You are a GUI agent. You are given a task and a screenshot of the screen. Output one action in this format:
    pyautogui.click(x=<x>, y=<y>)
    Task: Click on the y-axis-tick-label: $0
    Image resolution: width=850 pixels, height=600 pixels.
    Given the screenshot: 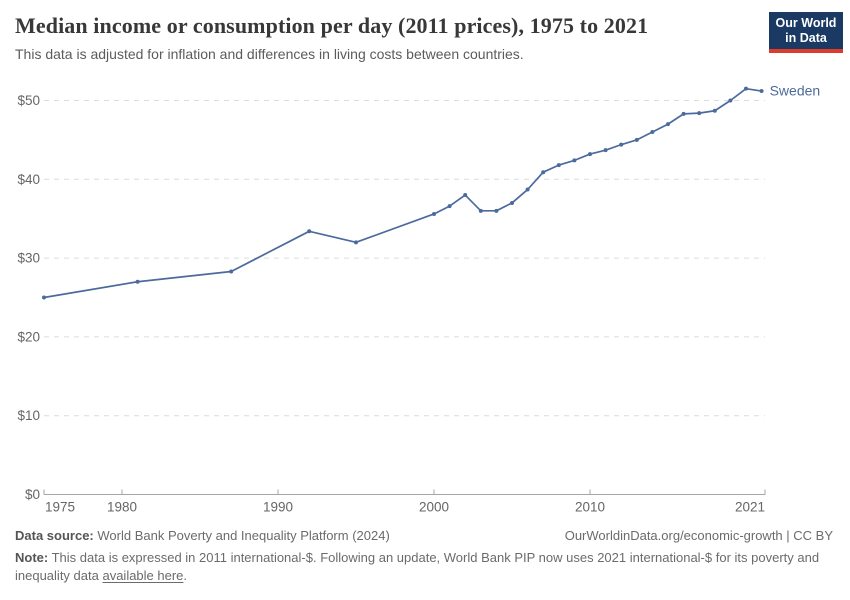 What is the action you would take?
    pyautogui.click(x=32, y=494)
    